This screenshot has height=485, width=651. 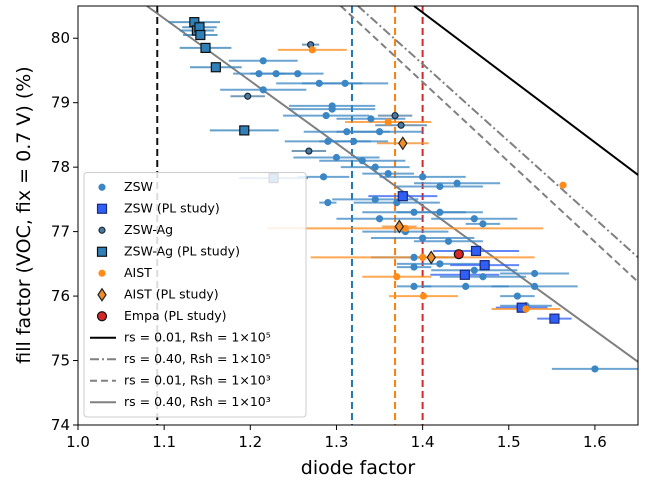 What do you see at coordinates (595, 442) in the screenshot?
I see `x-tick-label: 1.6` at bounding box center [595, 442].